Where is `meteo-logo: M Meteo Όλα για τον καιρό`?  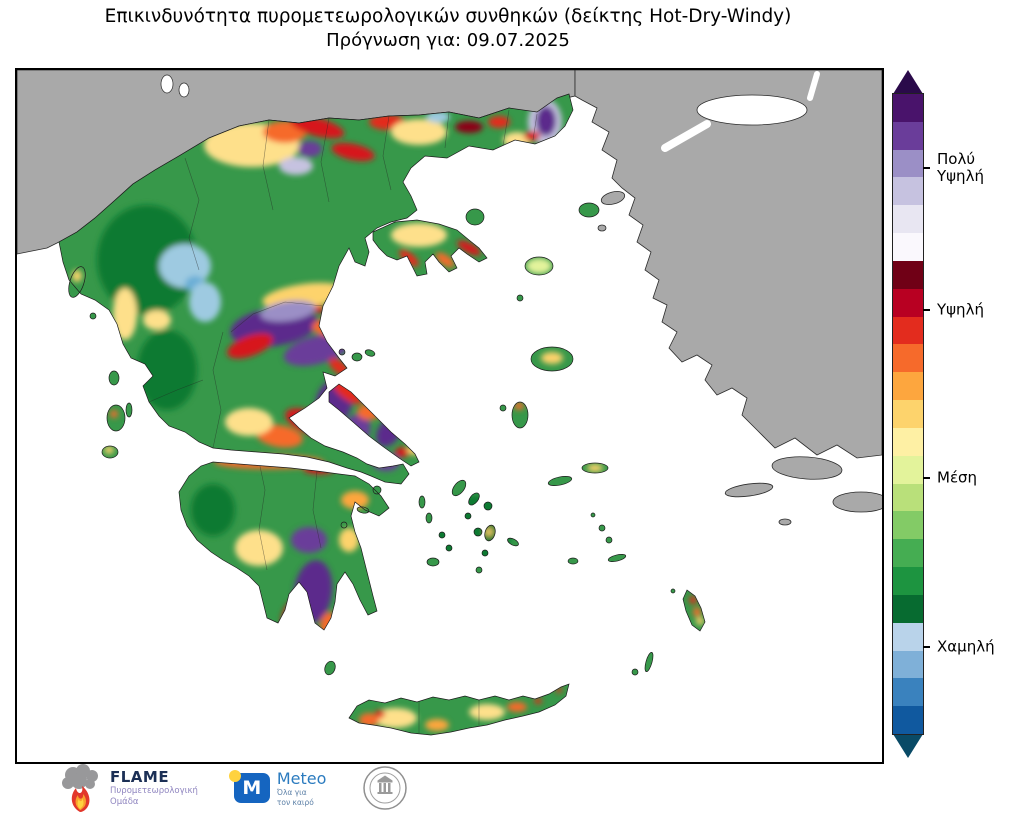
meteo-logo: M Meteo Όλα για τον καιρό is located at coordinates (277, 788).